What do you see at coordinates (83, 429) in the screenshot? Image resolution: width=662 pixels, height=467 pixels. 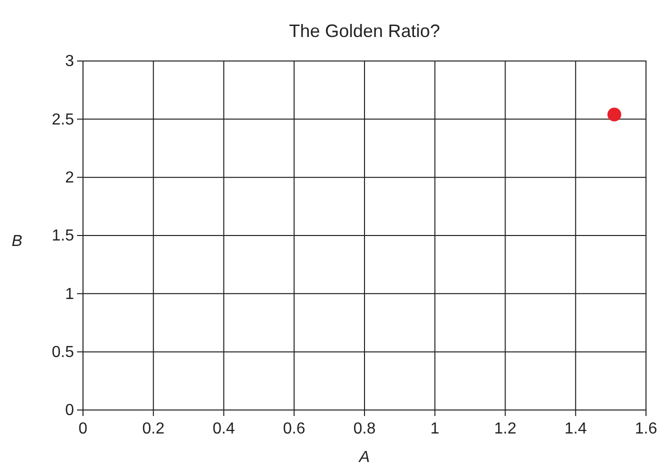 I see `x-tick-label: 0` at bounding box center [83, 429].